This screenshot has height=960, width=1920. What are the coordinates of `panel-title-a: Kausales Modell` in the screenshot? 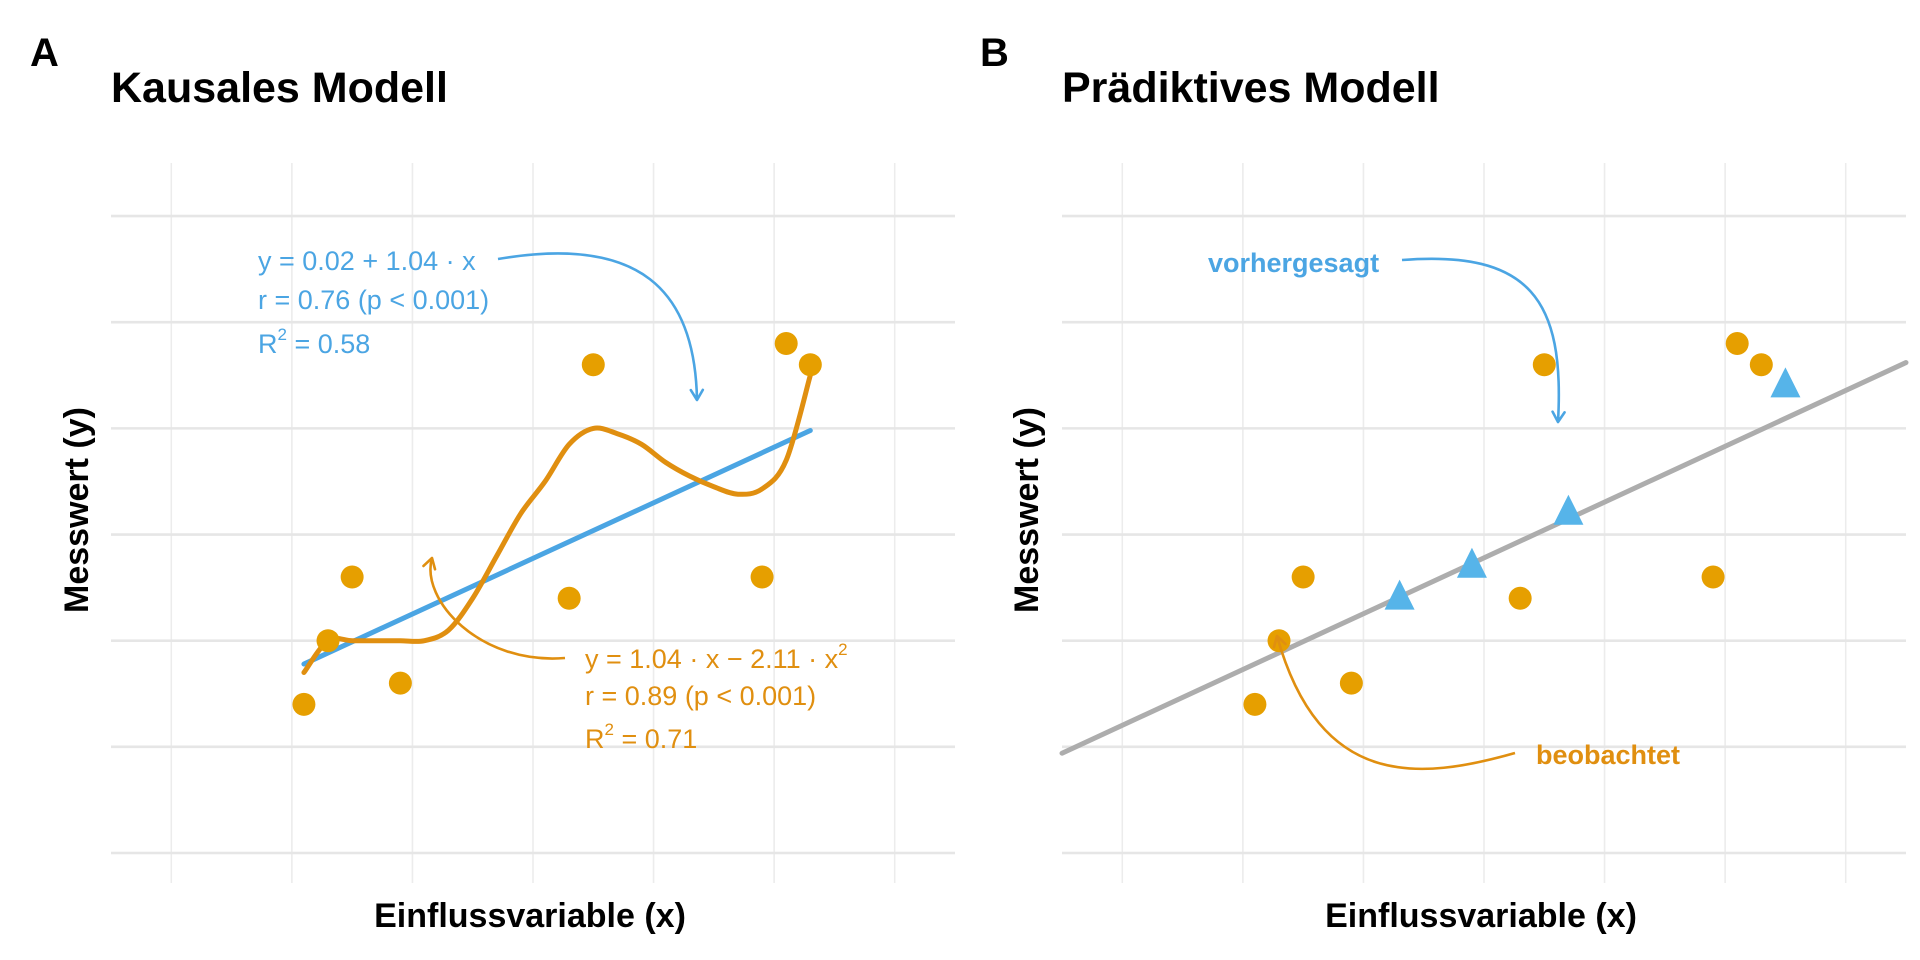 It's located at (279, 88).